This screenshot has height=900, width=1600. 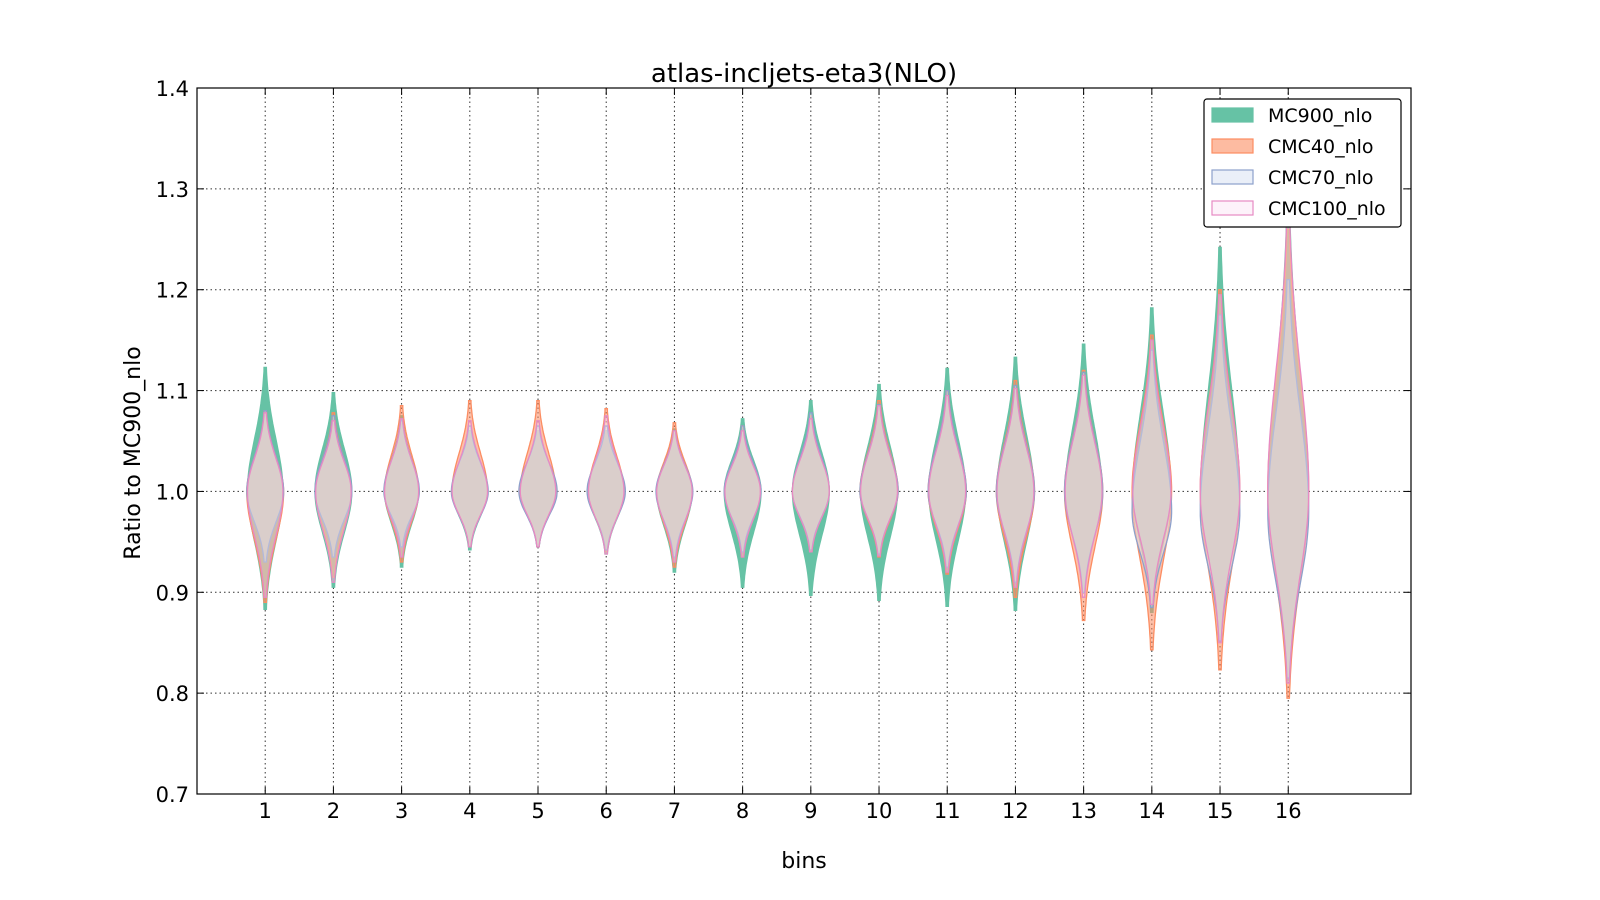 I want to click on x-tick-label: 10, so click(x=879, y=811).